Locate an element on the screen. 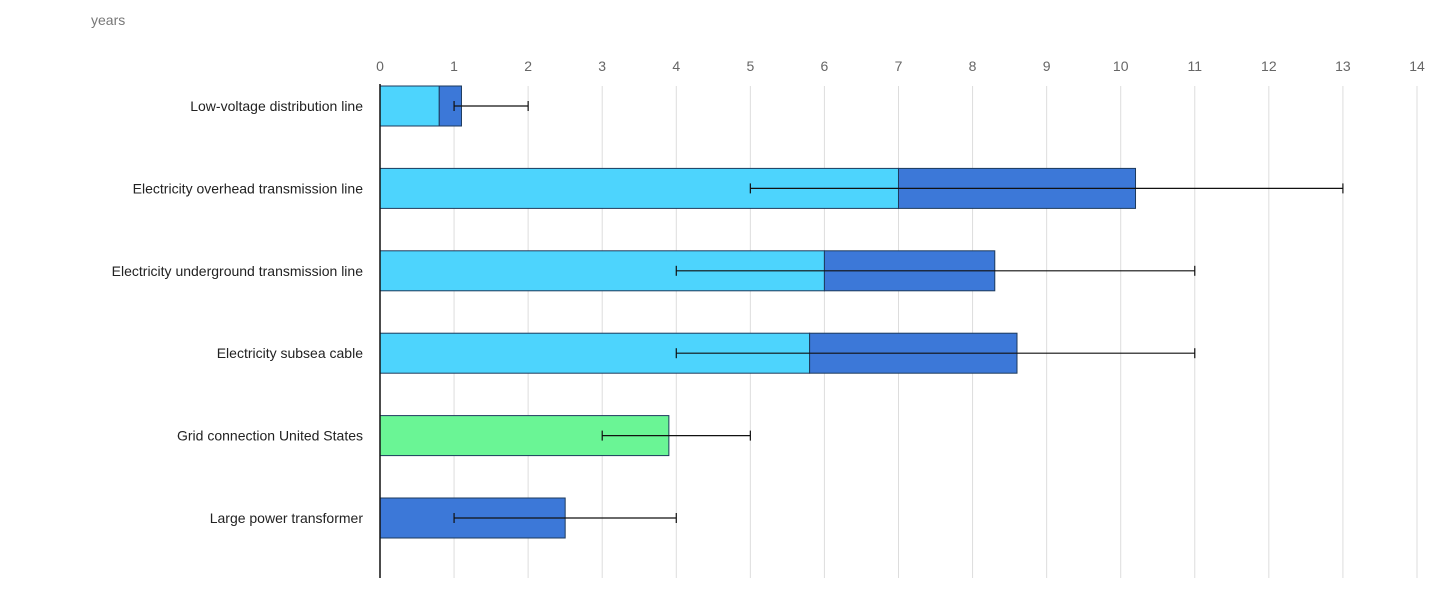  x-tick-label: 1 is located at coordinates (454, 66).